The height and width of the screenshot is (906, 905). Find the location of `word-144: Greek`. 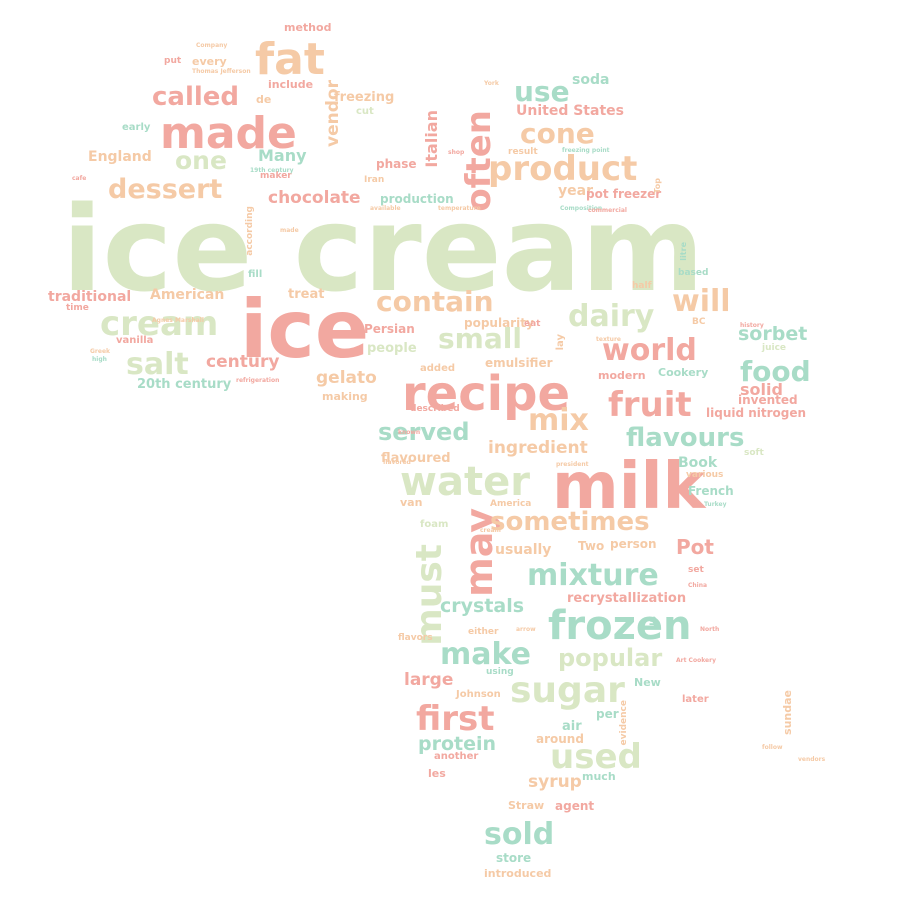

word-144: Greek is located at coordinates (100, 351).